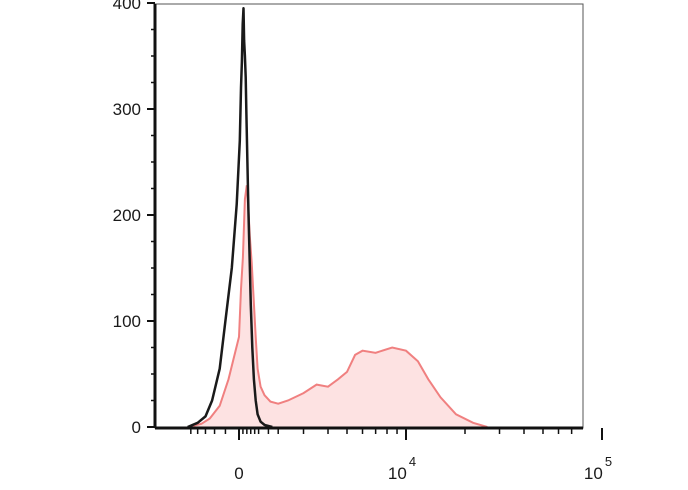  Describe the element at coordinates (412, 461) in the screenshot. I see `x-tick-exponent: 4` at that location.